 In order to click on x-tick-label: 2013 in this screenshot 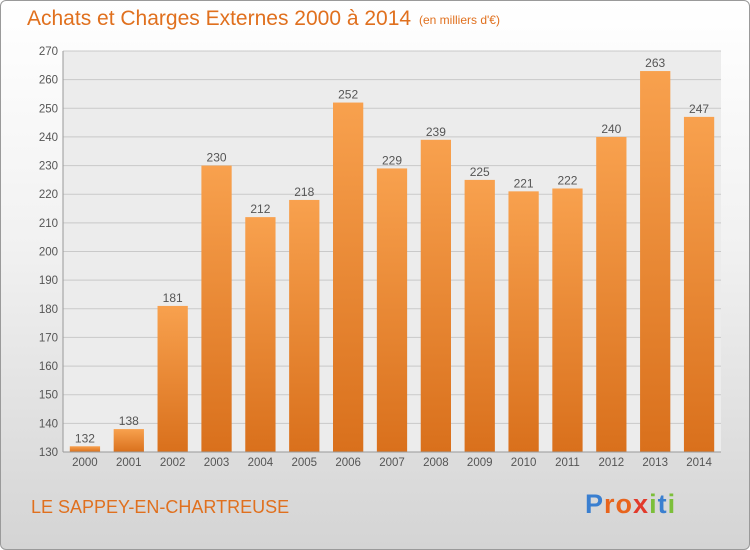, I will do `click(655, 463)`.